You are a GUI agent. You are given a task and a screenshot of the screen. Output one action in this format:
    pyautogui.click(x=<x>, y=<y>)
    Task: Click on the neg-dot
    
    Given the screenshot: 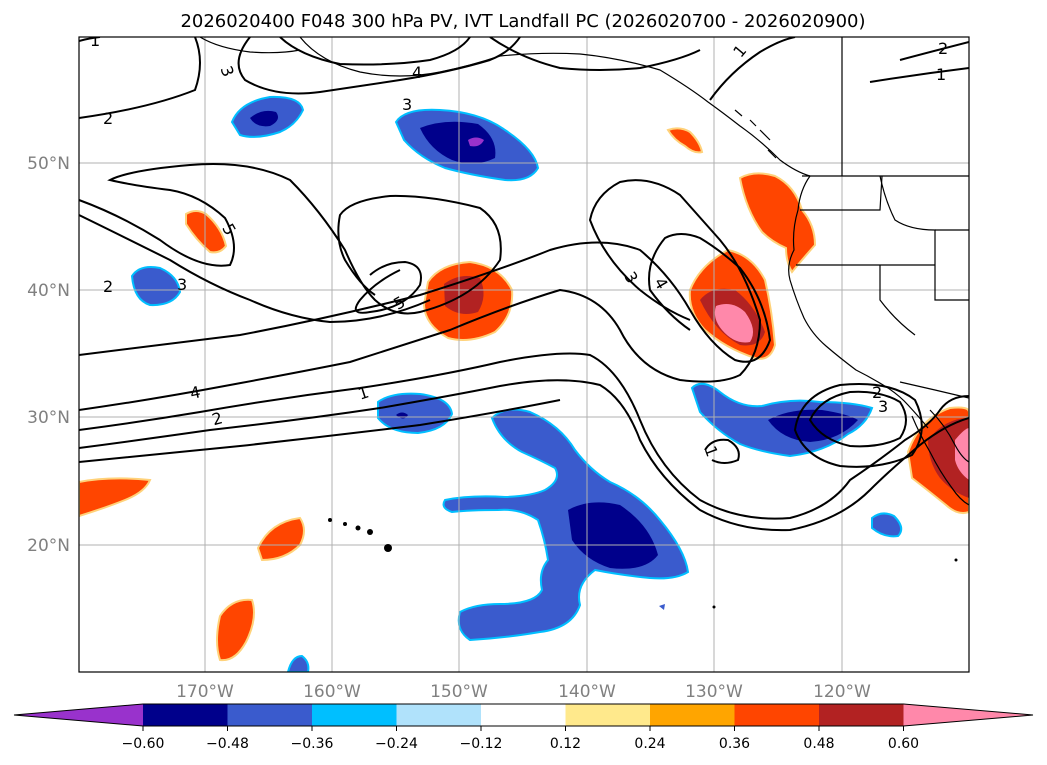 What is the action you would take?
    pyautogui.click(x=662, y=607)
    